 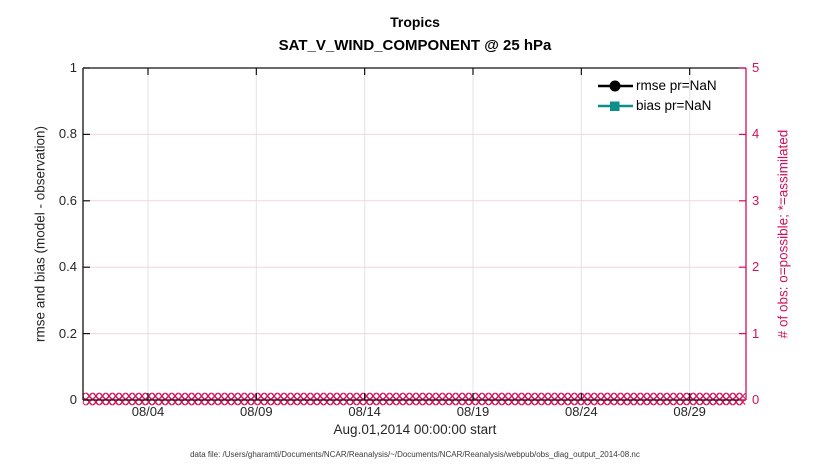 What do you see at coordinates (148, 411) in the screenshot?
I see `x-tick-label: 08/04` at bounding box center [148, 411].